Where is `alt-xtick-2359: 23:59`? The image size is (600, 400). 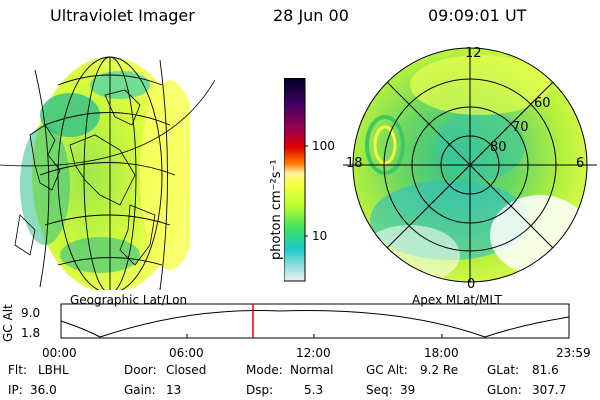 alt-xtick-2359: 23:59 is located at coordinates (573, 353).